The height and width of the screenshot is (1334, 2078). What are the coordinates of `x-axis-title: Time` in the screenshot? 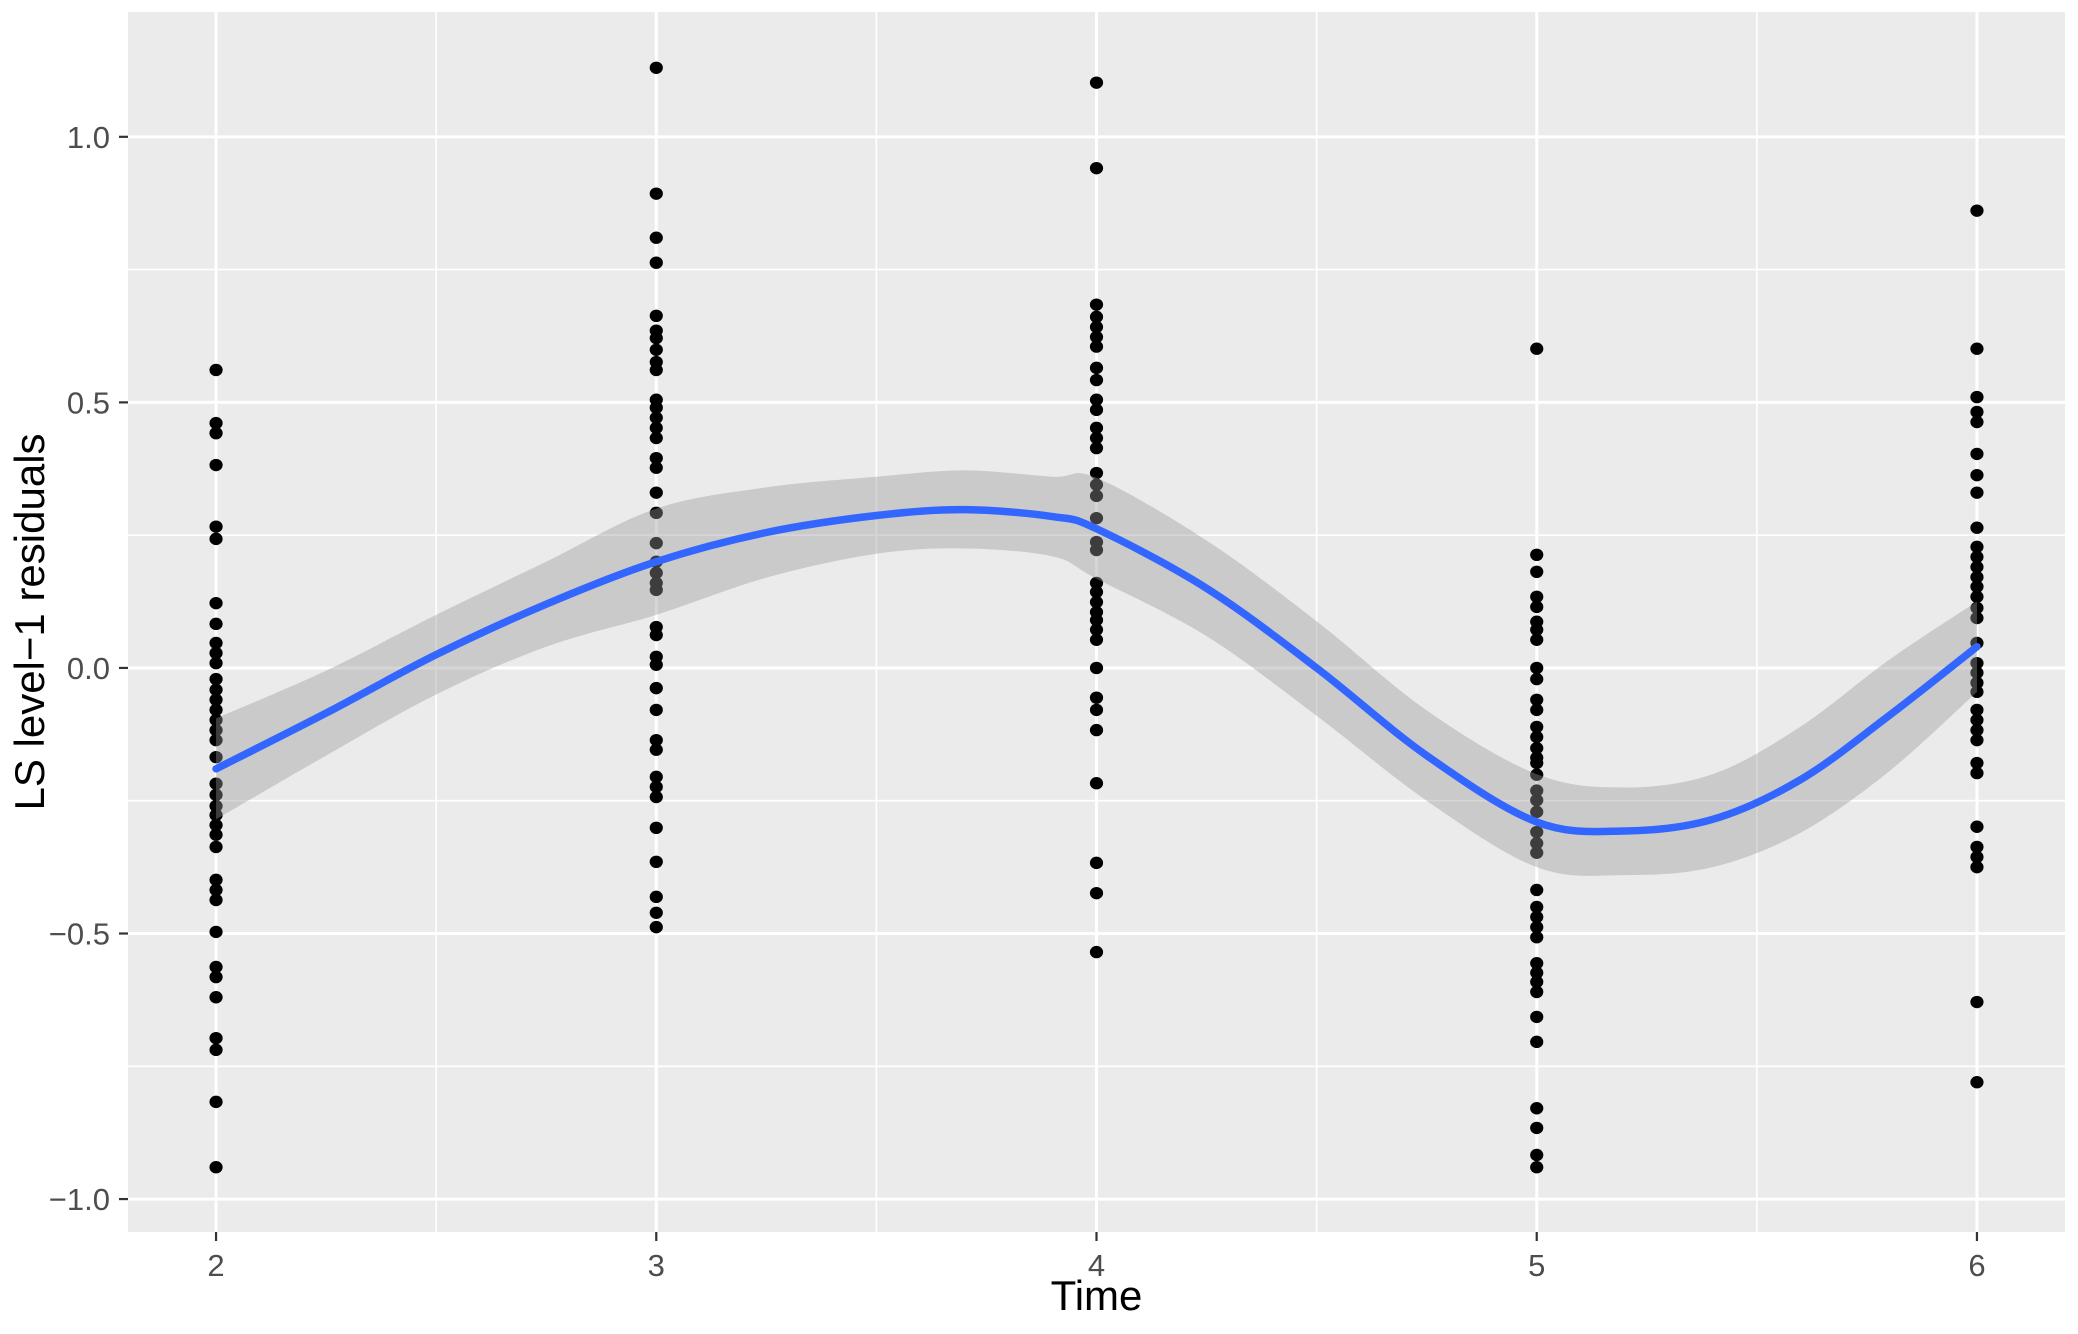 It's located at (1097, 1295).